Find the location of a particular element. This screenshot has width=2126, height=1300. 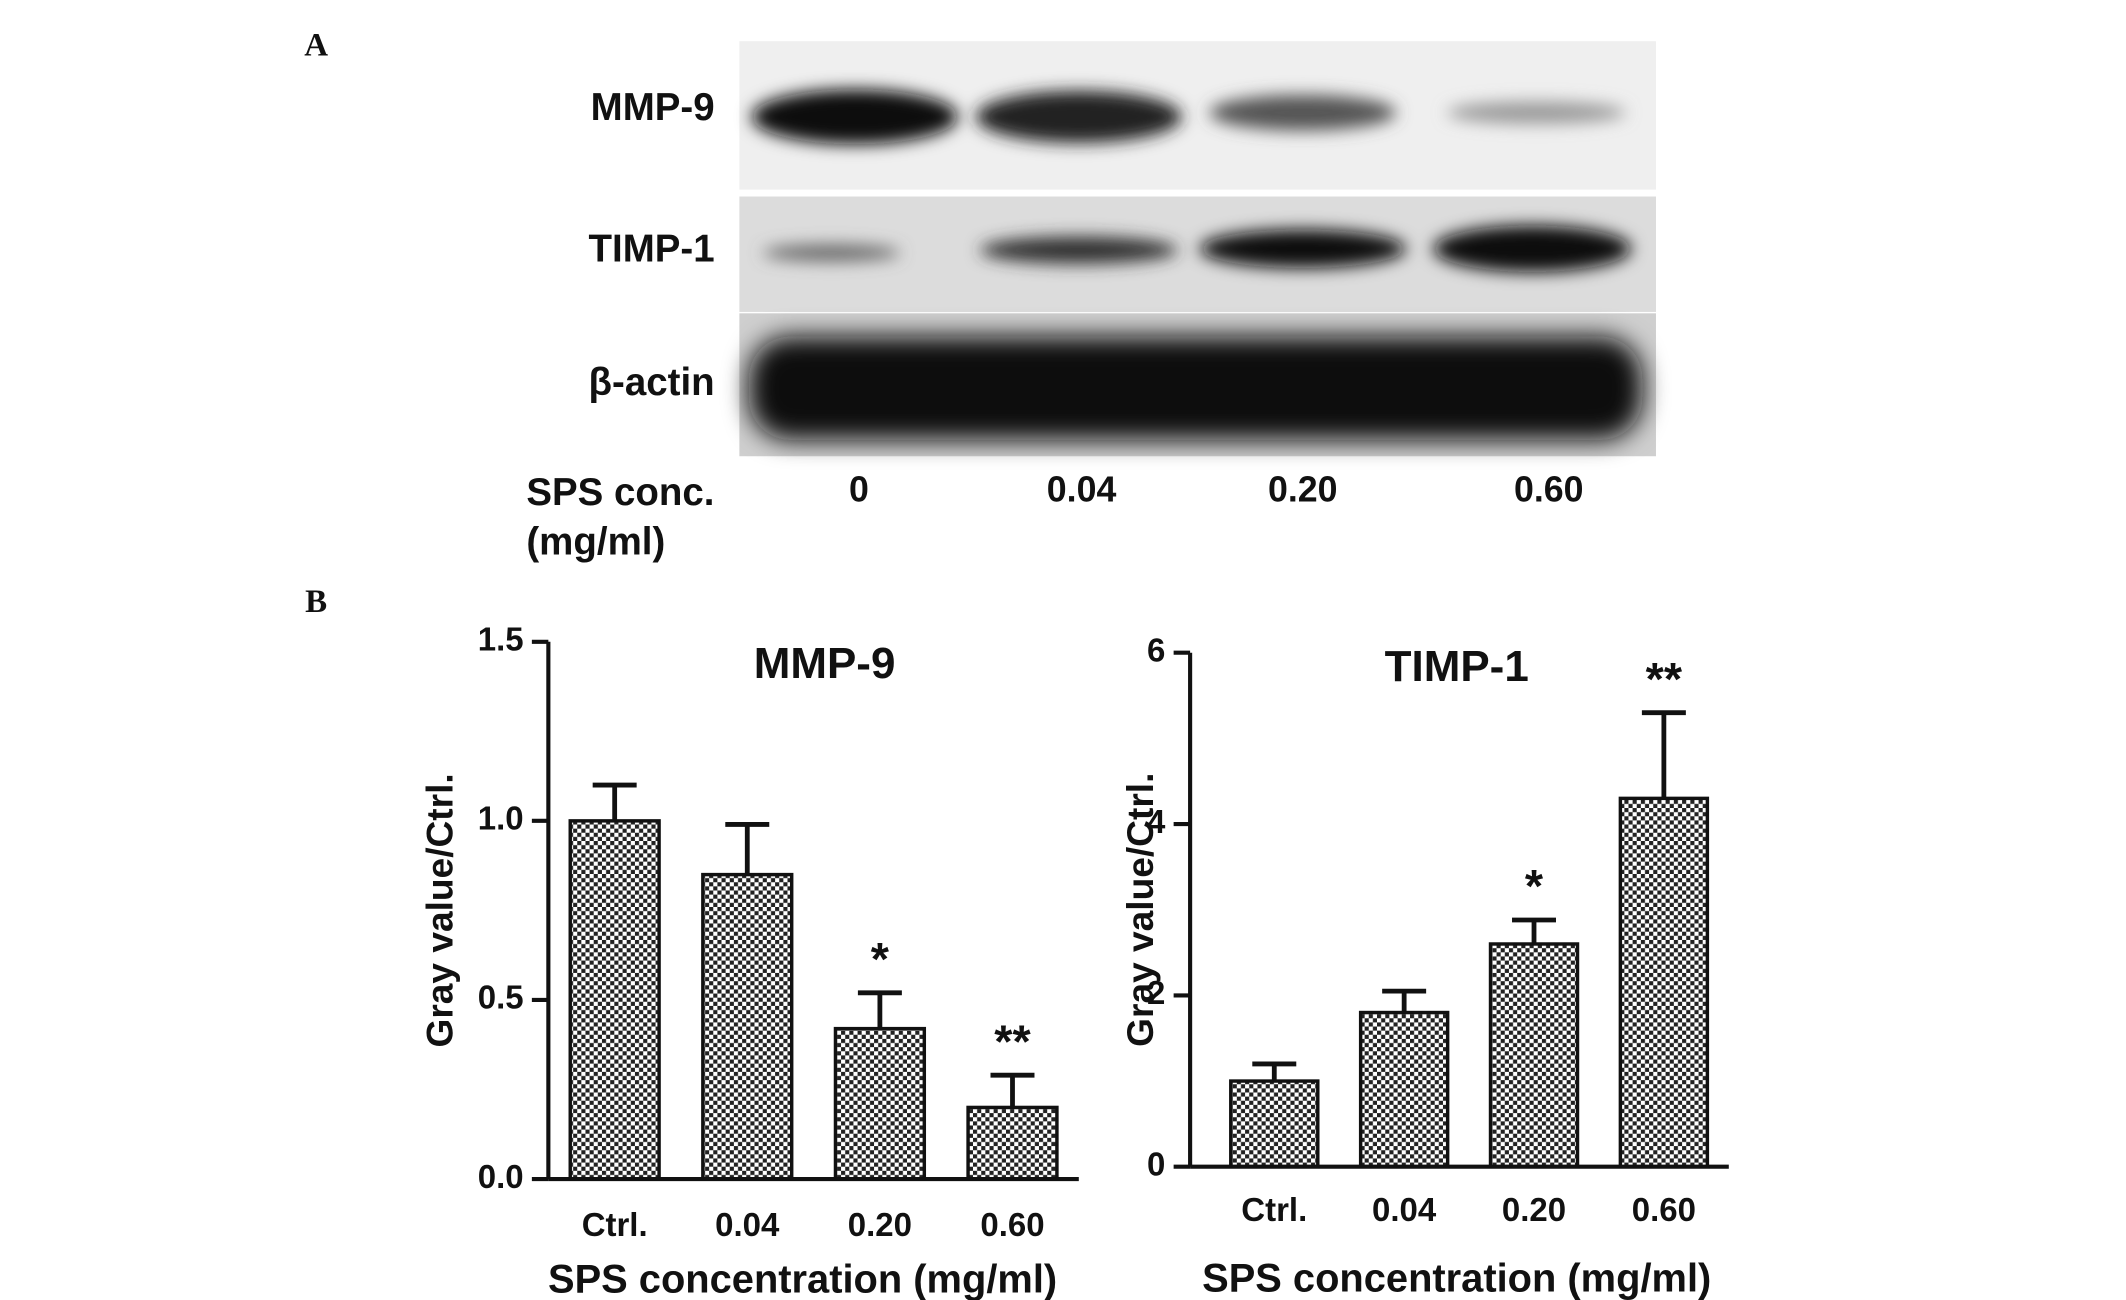

chart-title: TIMP-1 is located at coordinates (1457, 666).